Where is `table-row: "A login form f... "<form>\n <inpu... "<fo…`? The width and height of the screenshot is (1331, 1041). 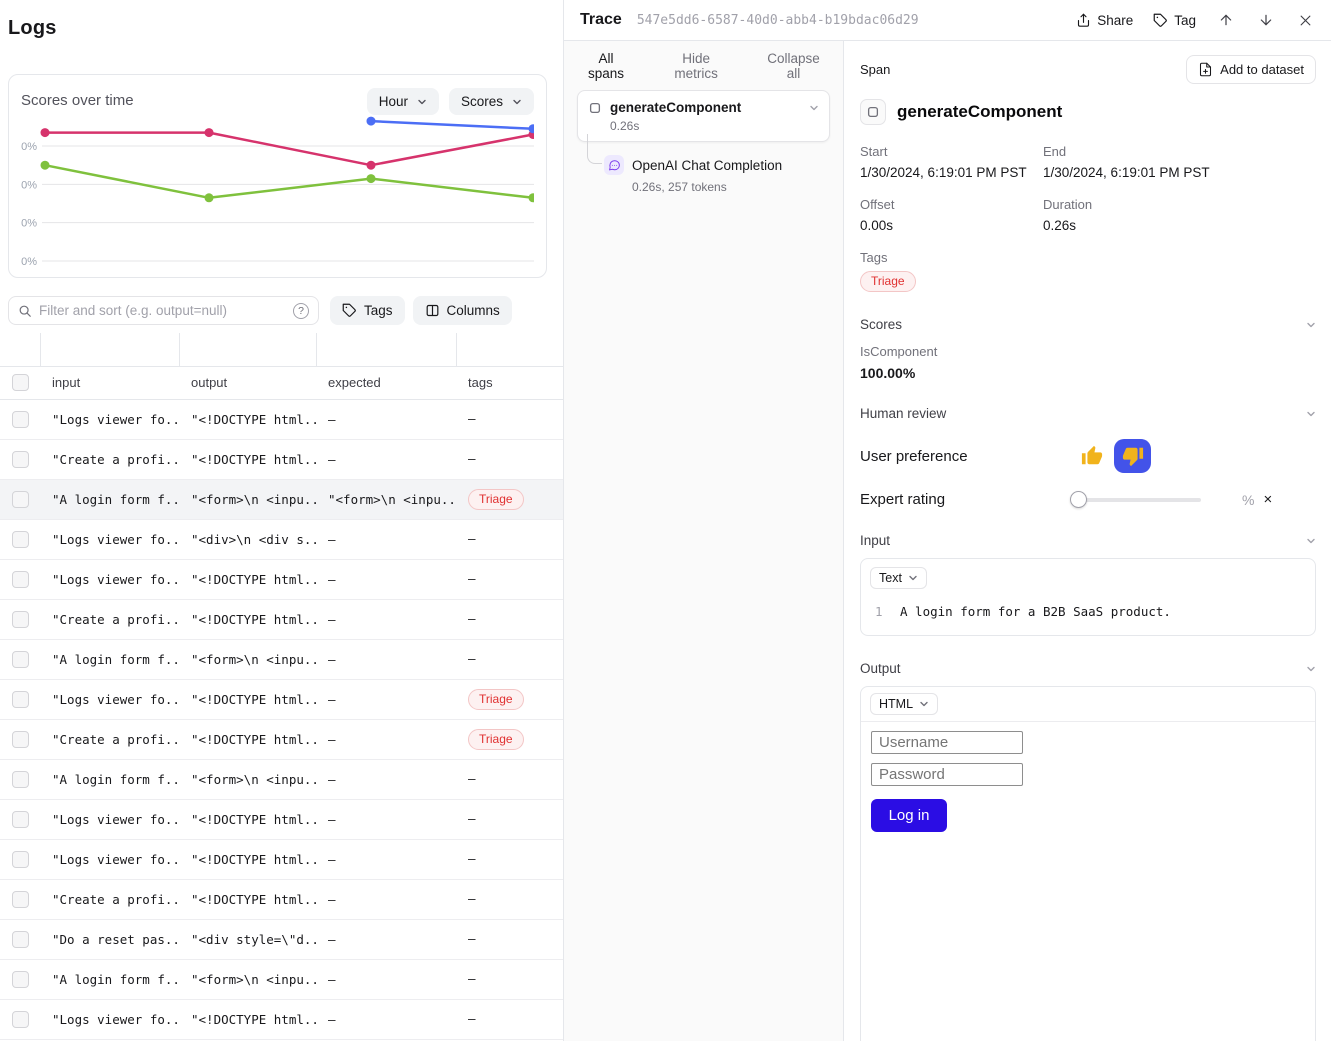
table-row: "A login form f... "<form>\n <inpu... "<fo… is located at coordinates (281, 499).